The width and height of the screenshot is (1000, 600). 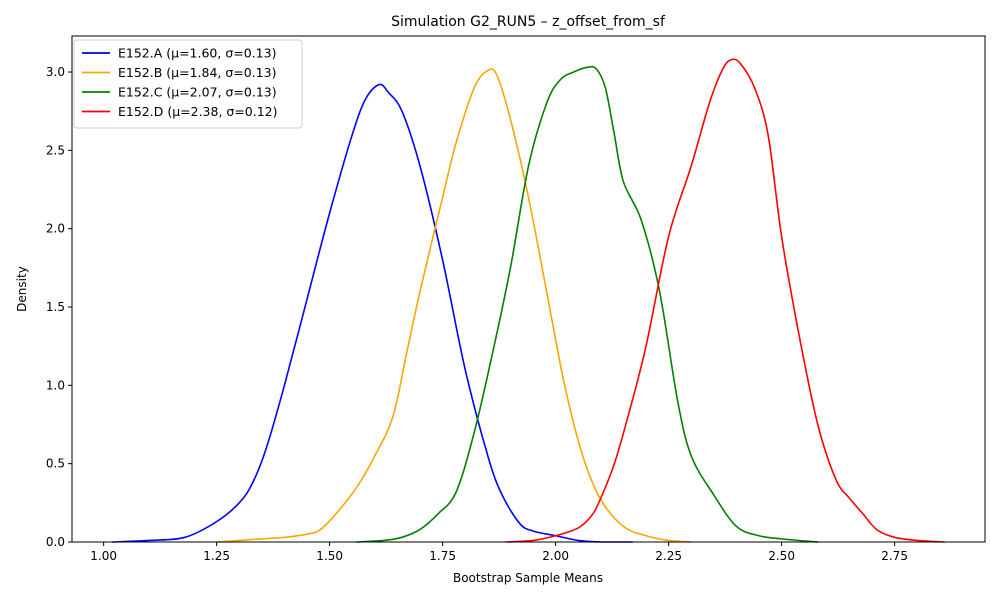 I want to click on x-tick-label: 1.50, so click(x=329, y=556).